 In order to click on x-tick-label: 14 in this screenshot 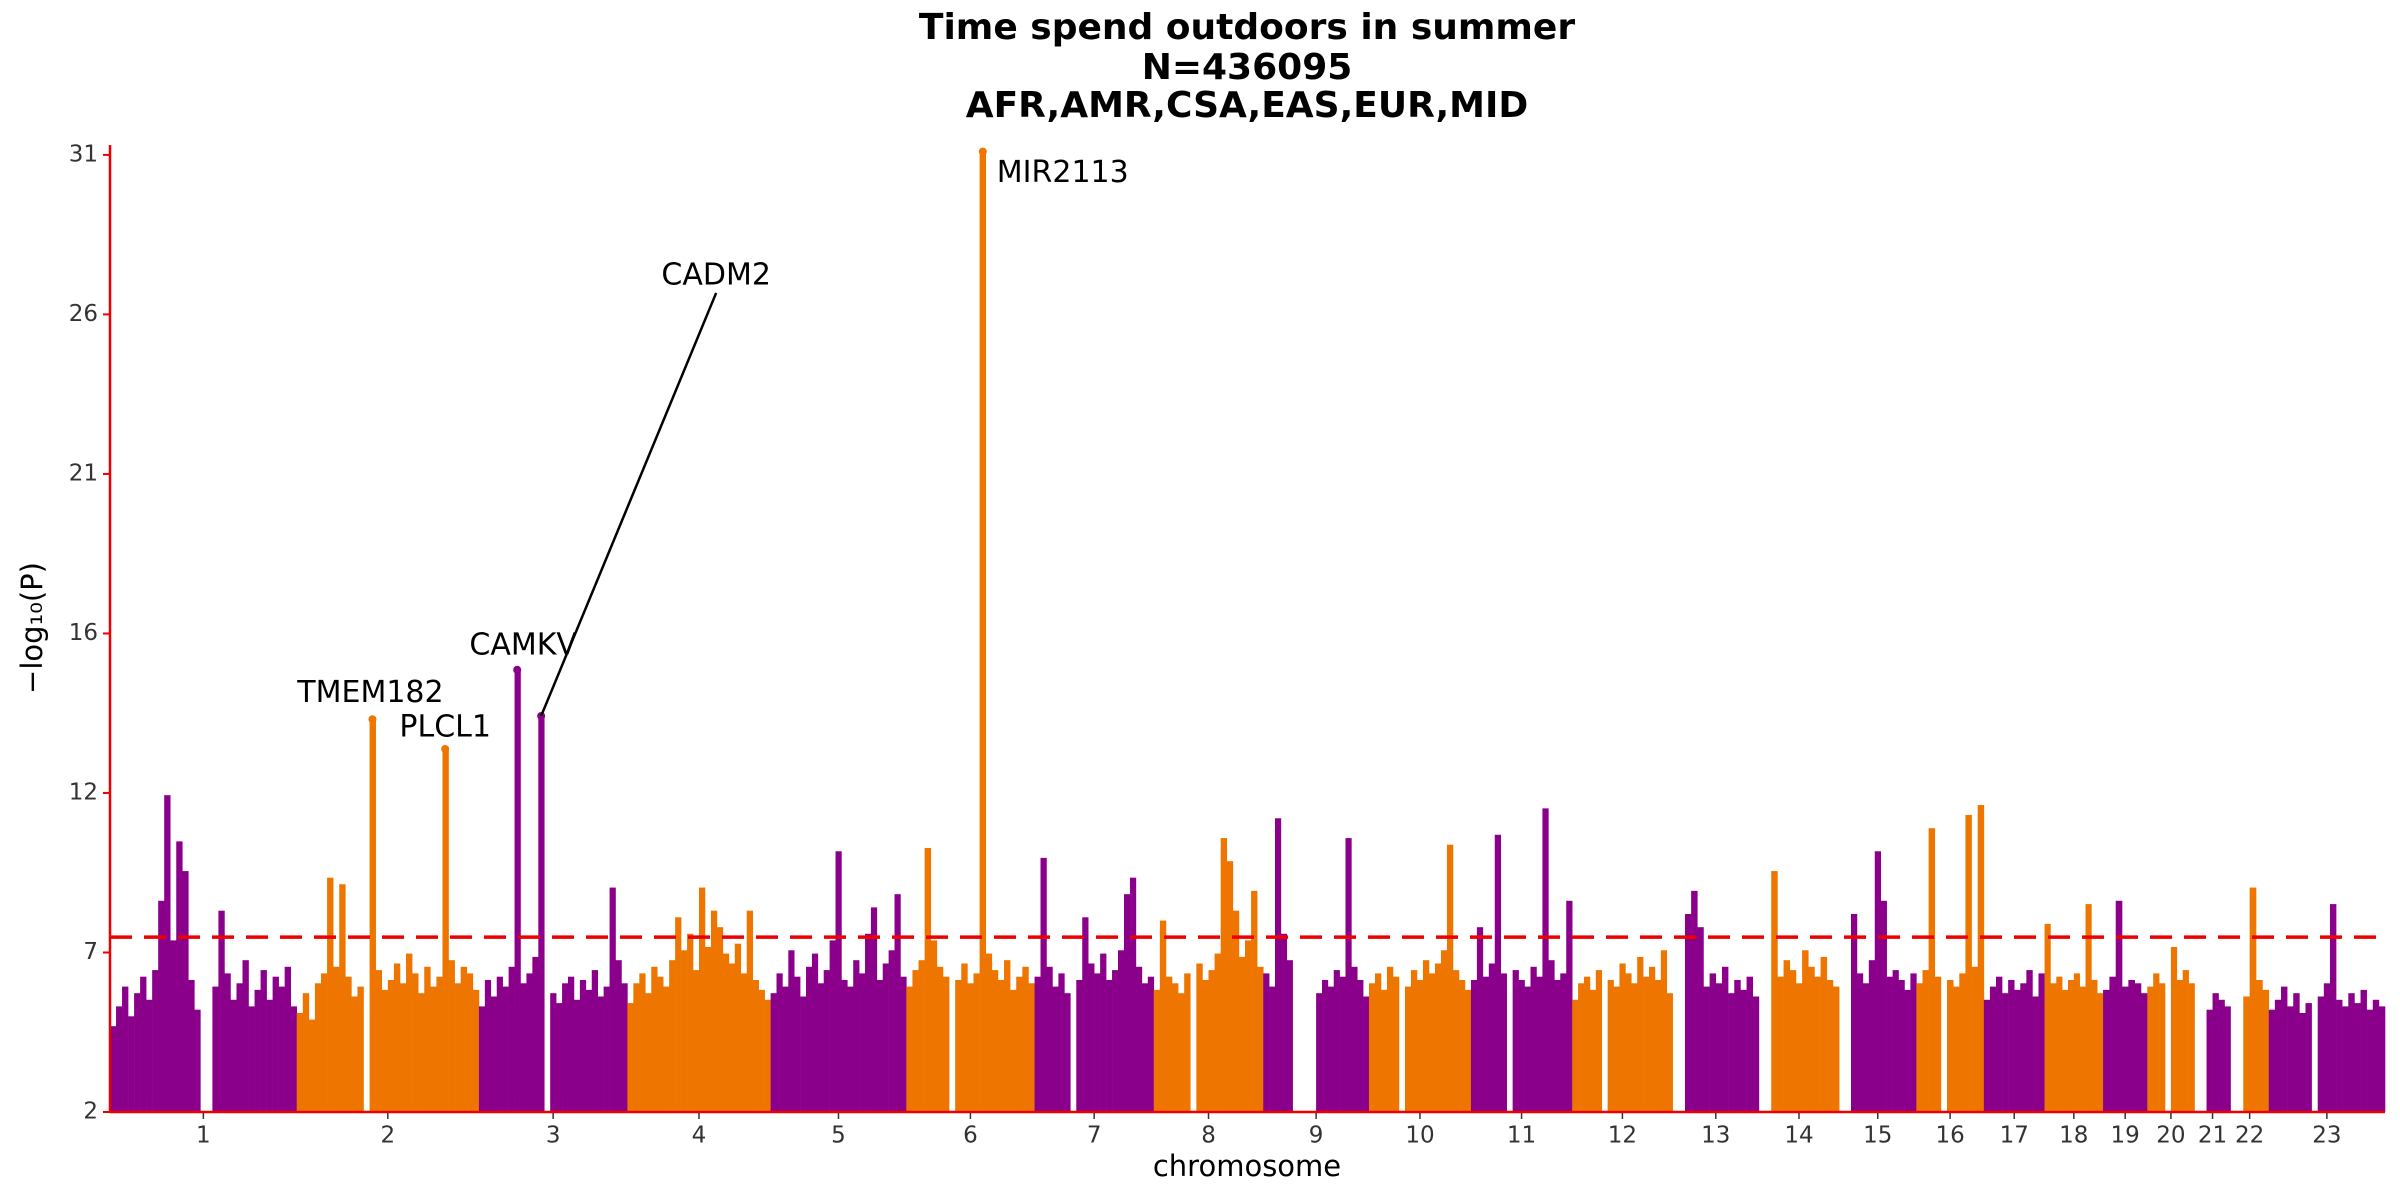, I will do `click(1798, 1136)`.